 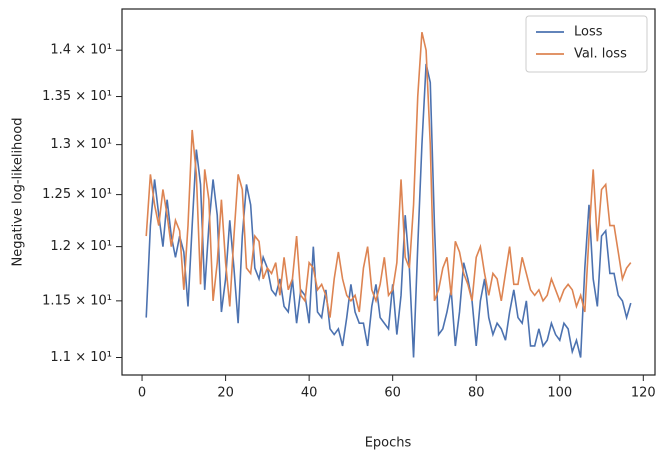 What do you see at coordinates (18, 192) in the screenshot?
I see `y-axis-label: Negative log-likelihood` at bounding box center [18, 192].